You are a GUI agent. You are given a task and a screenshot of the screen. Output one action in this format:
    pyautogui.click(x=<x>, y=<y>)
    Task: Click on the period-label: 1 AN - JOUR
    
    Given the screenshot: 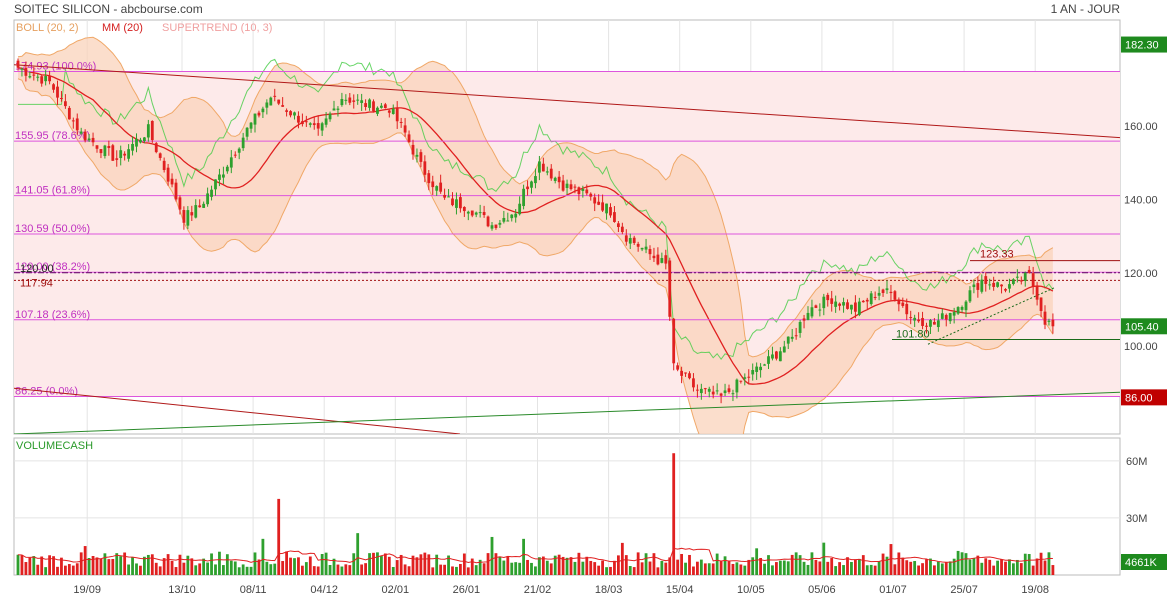 What is the action you would take?
    pyautogui.click(x=1085, y=9)
    